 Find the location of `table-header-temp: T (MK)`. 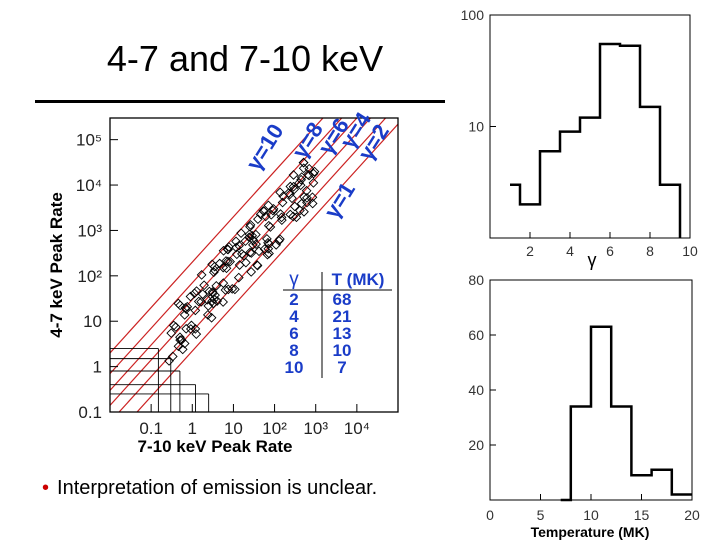

table-header-temp: T (MK) is located at coordinates (358, 279).